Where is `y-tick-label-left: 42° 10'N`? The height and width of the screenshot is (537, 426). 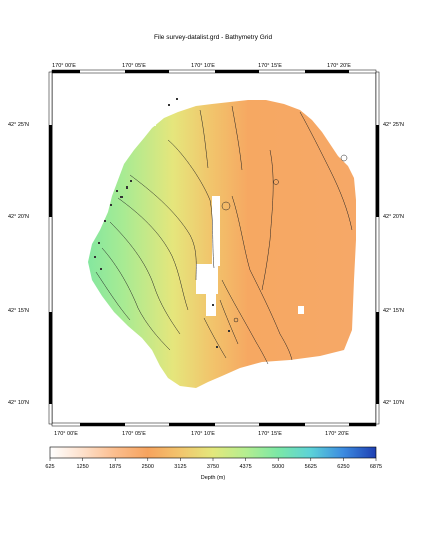 y-tick-label-left: 42° 10'N is located at coordinates (18, 403).